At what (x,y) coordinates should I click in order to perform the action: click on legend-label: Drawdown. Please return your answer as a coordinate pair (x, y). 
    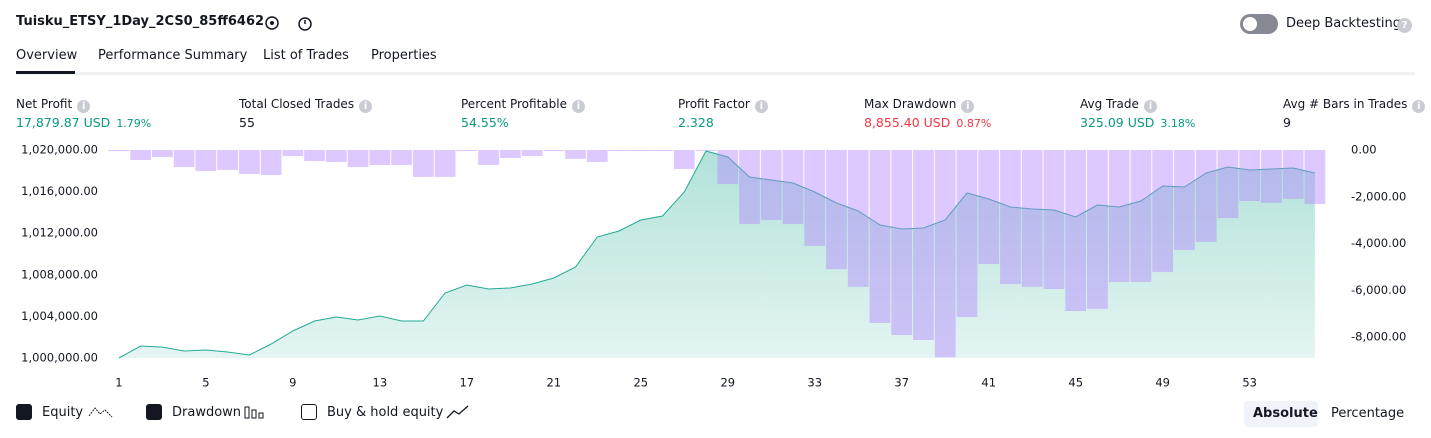
    Looking at the image, I should click on (207, 412).